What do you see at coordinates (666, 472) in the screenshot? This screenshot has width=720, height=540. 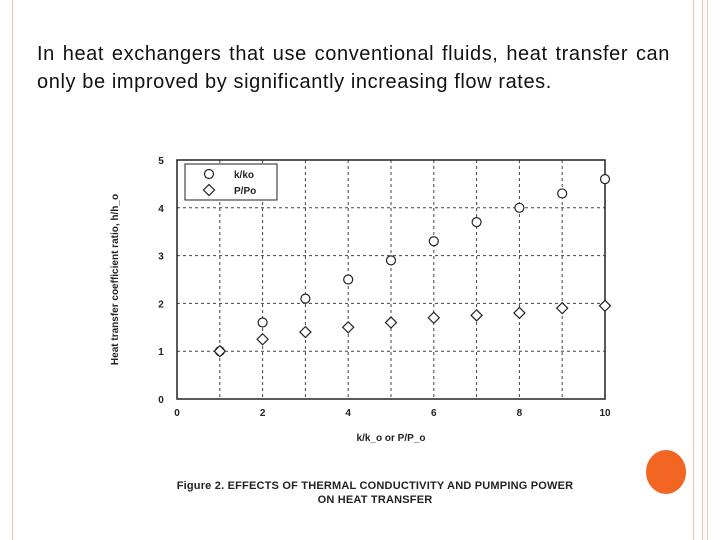 I see `accent-circle` at bounding box center [666, 472].